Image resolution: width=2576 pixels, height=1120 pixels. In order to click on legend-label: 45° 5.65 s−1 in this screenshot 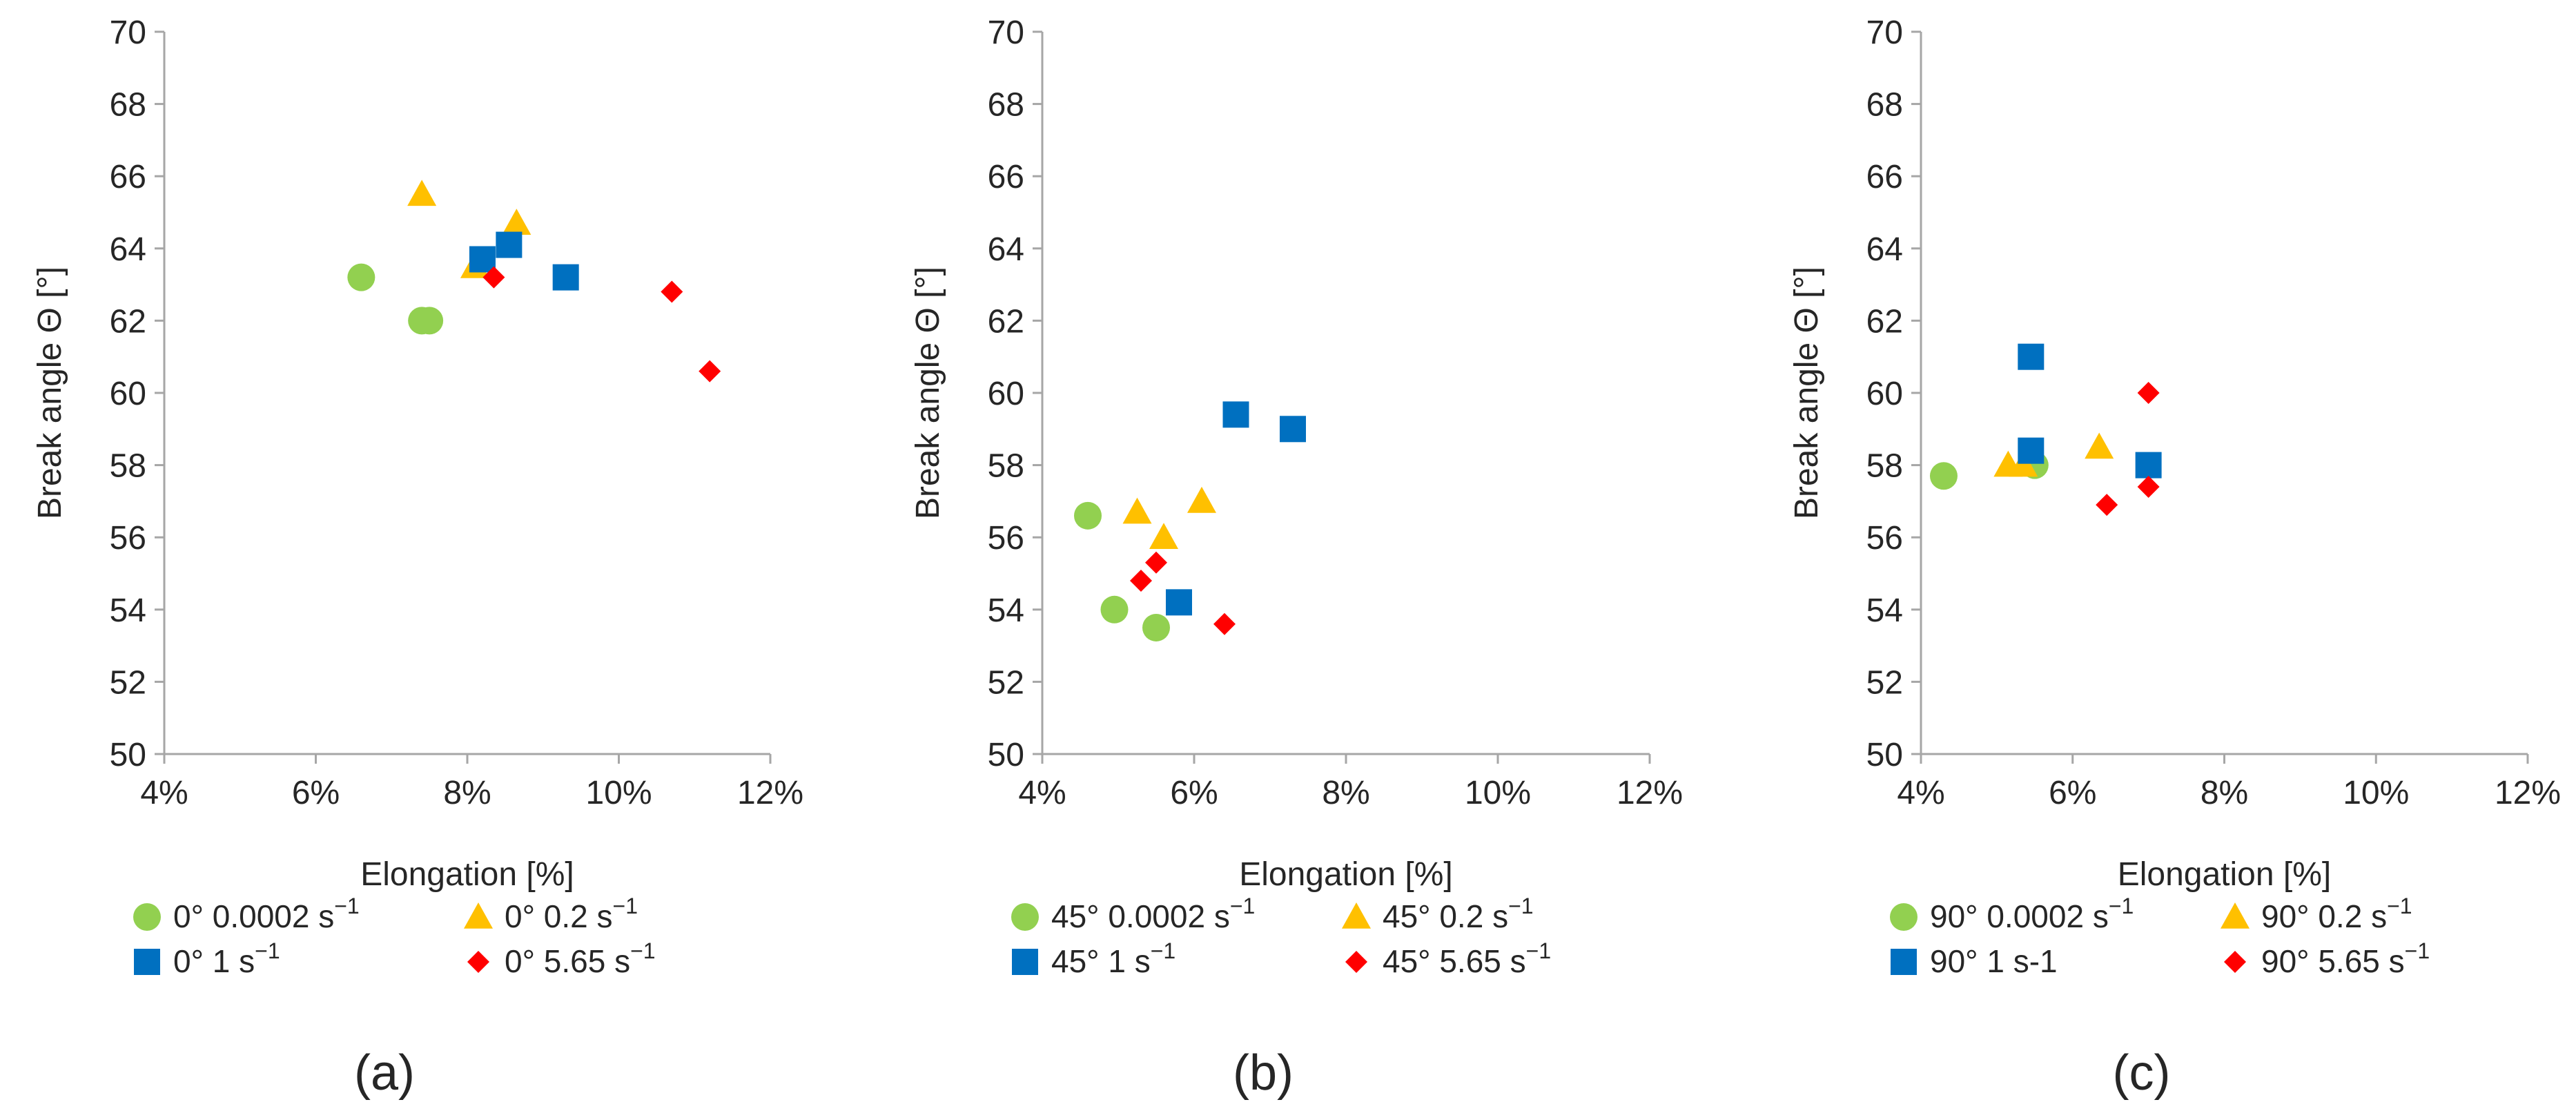, I will do `click(1467, 958)`.